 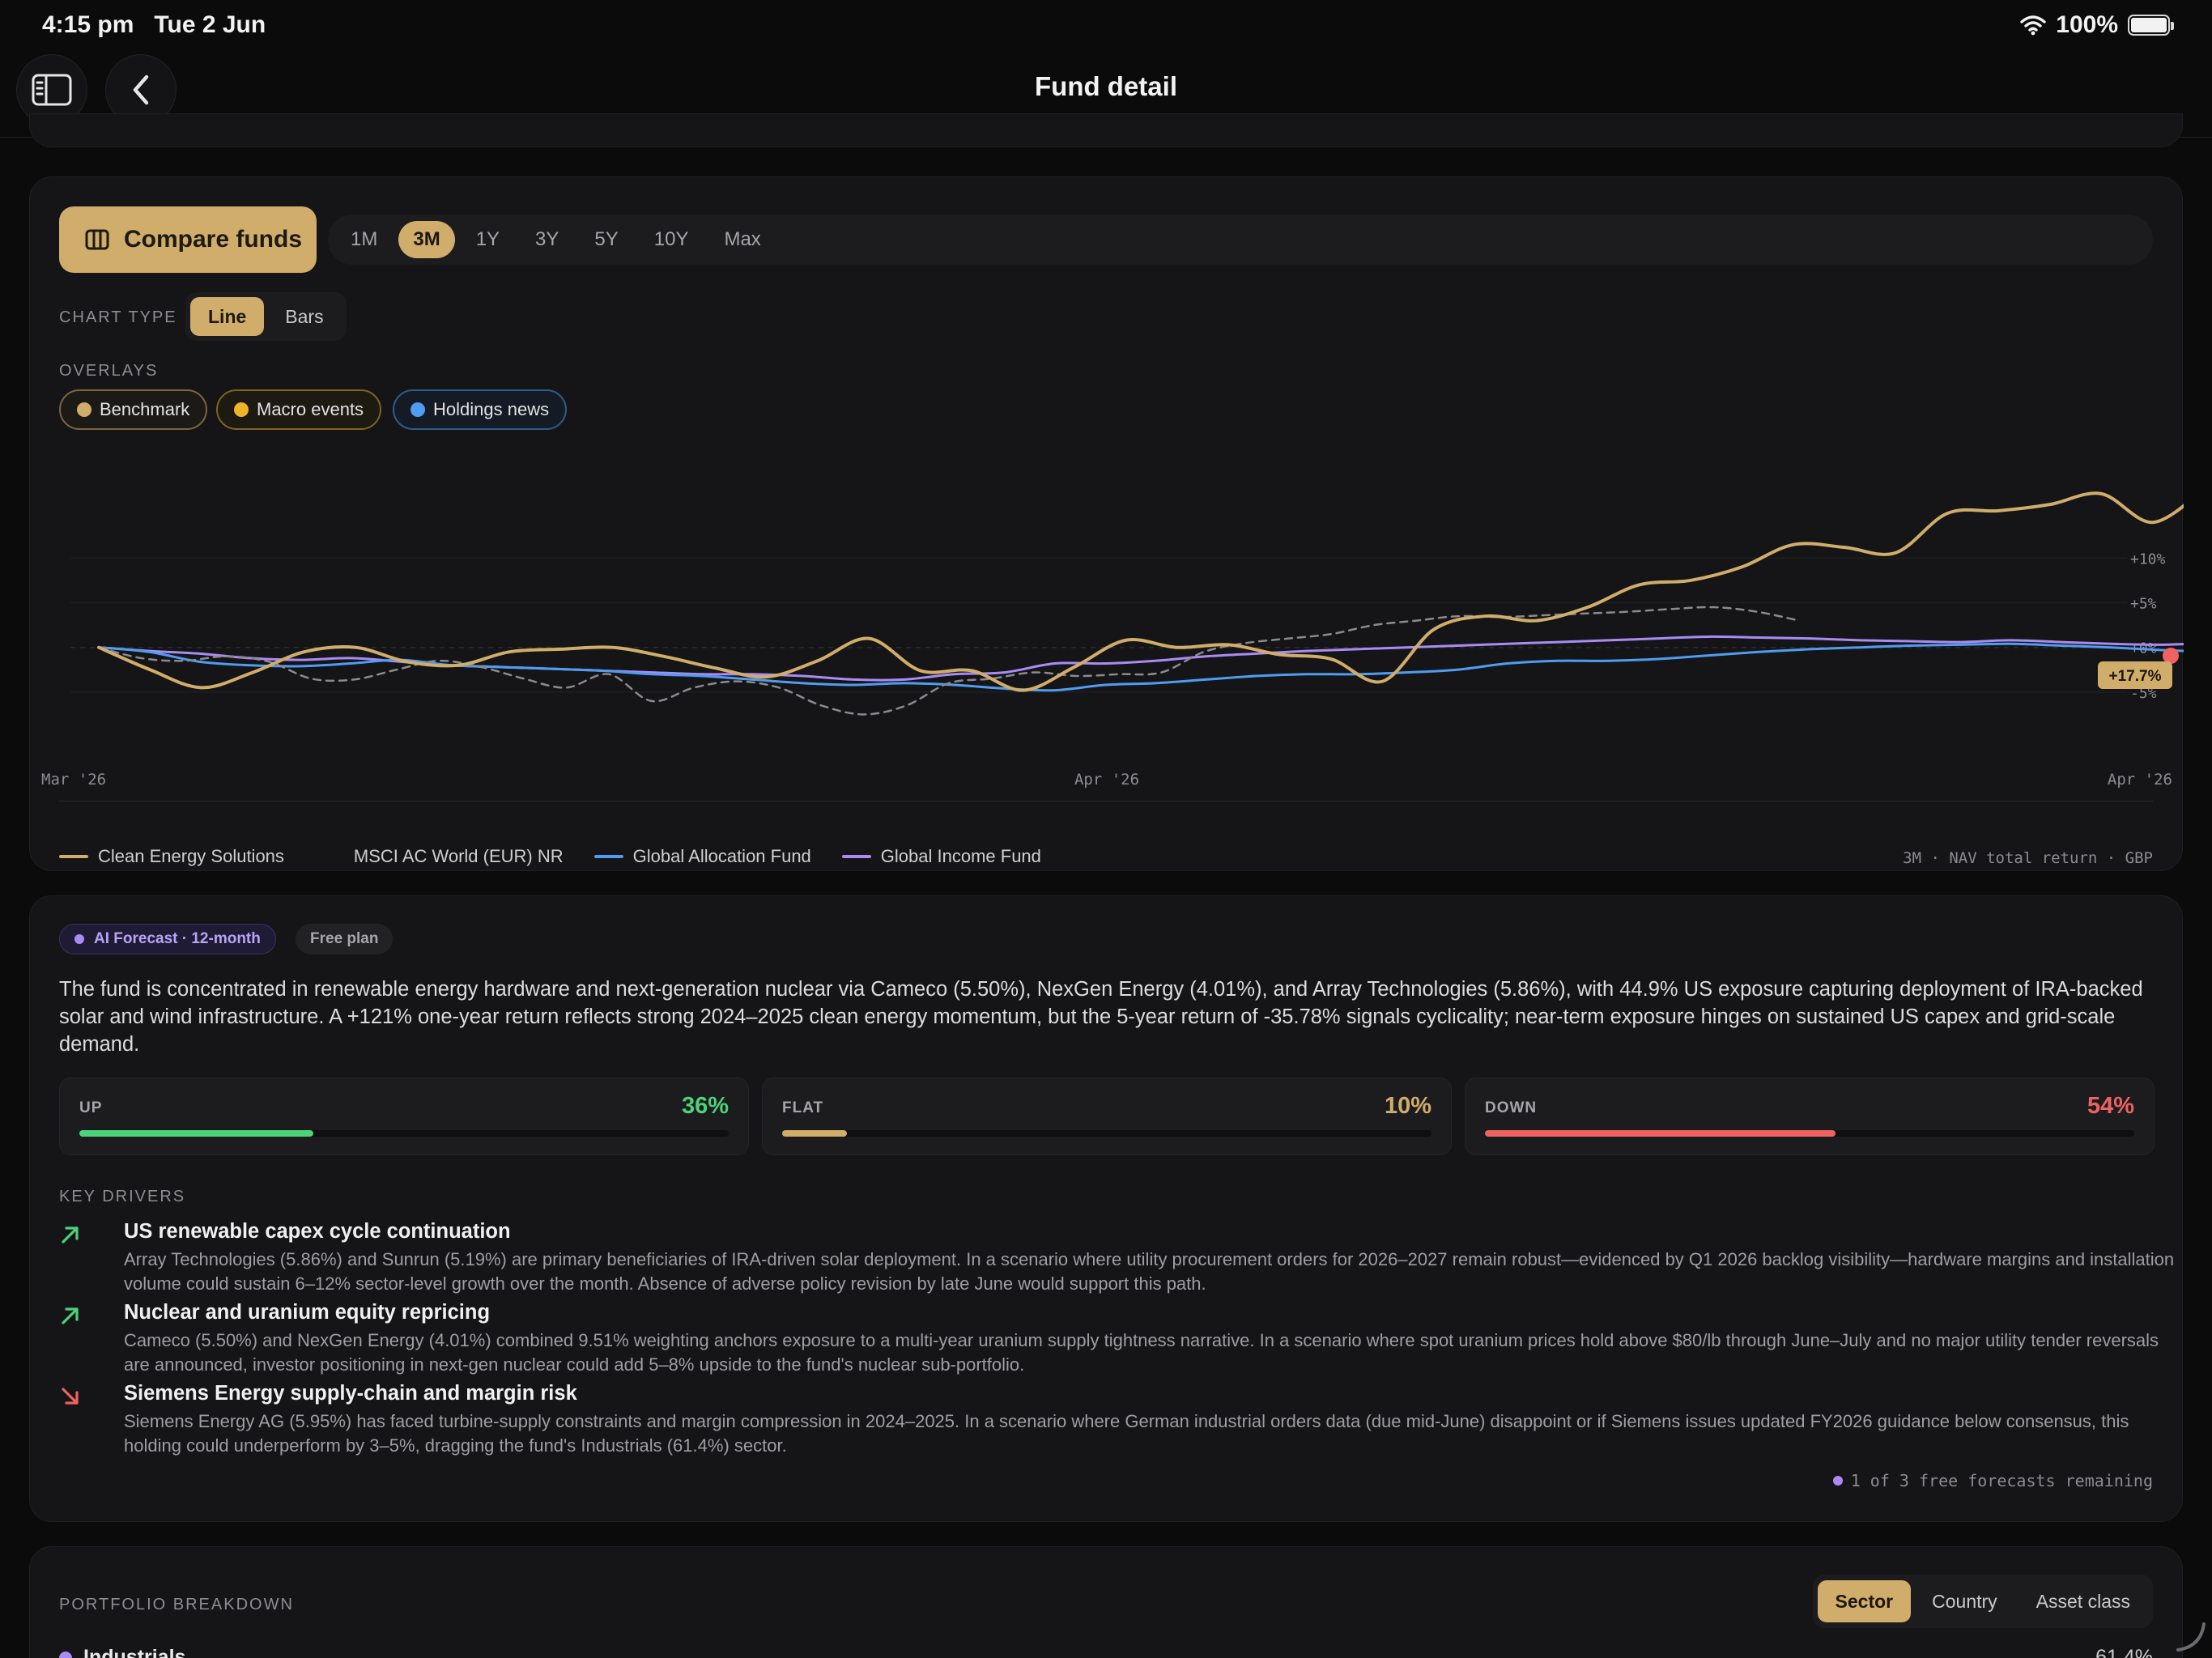 What do you see at coordinates (2033, 25) in the screenshot?
I see `wifi-icon` at bounding box center [2033, 25].